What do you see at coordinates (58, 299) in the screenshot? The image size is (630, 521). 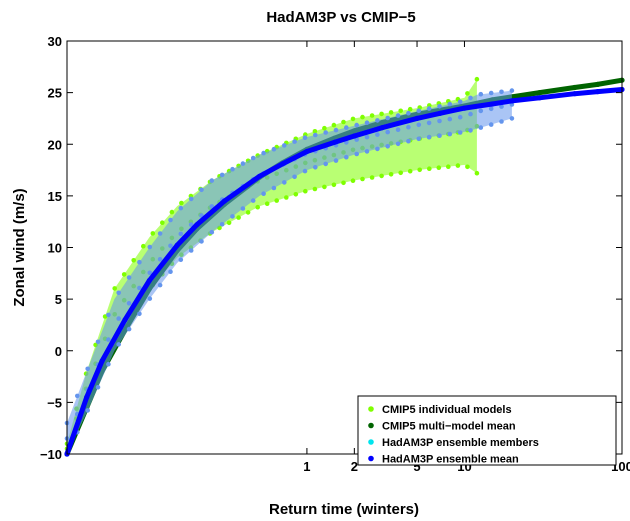 I see `y-tick-label: 5` at bounding box center [58, 299].